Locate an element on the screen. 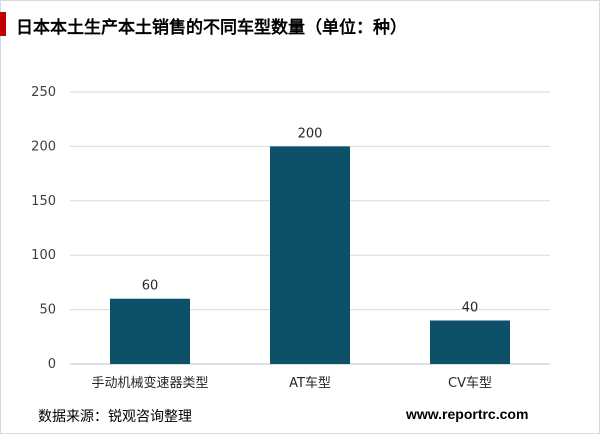 The width and height of the screenshot is (600, 434). y-tick-label: 100 is located at coordinates (43, 255).